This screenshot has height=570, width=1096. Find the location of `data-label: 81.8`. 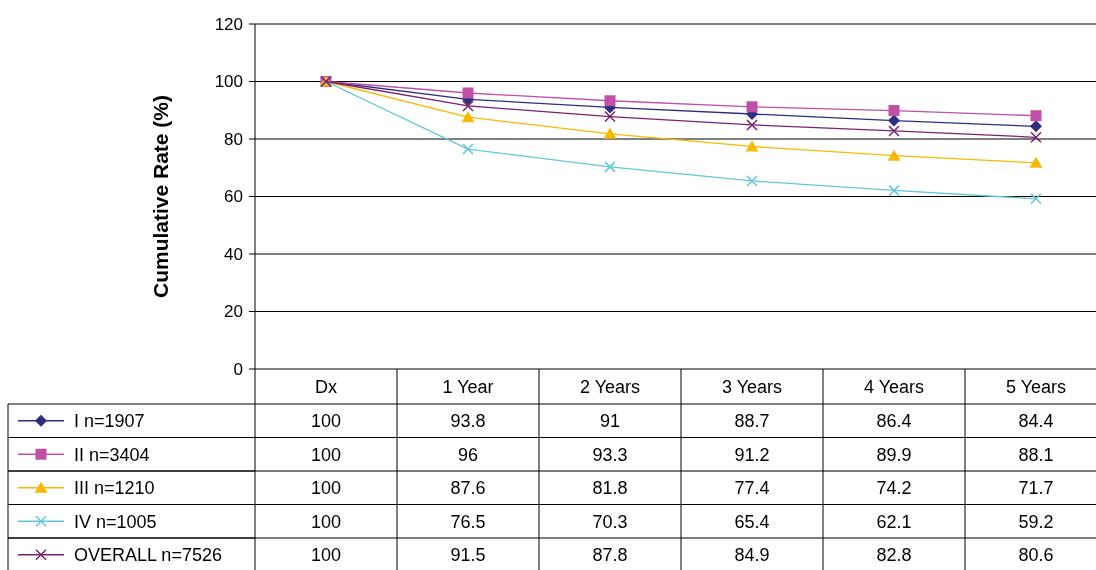

data-label: 81.8 is located at coordinates (610, 488).